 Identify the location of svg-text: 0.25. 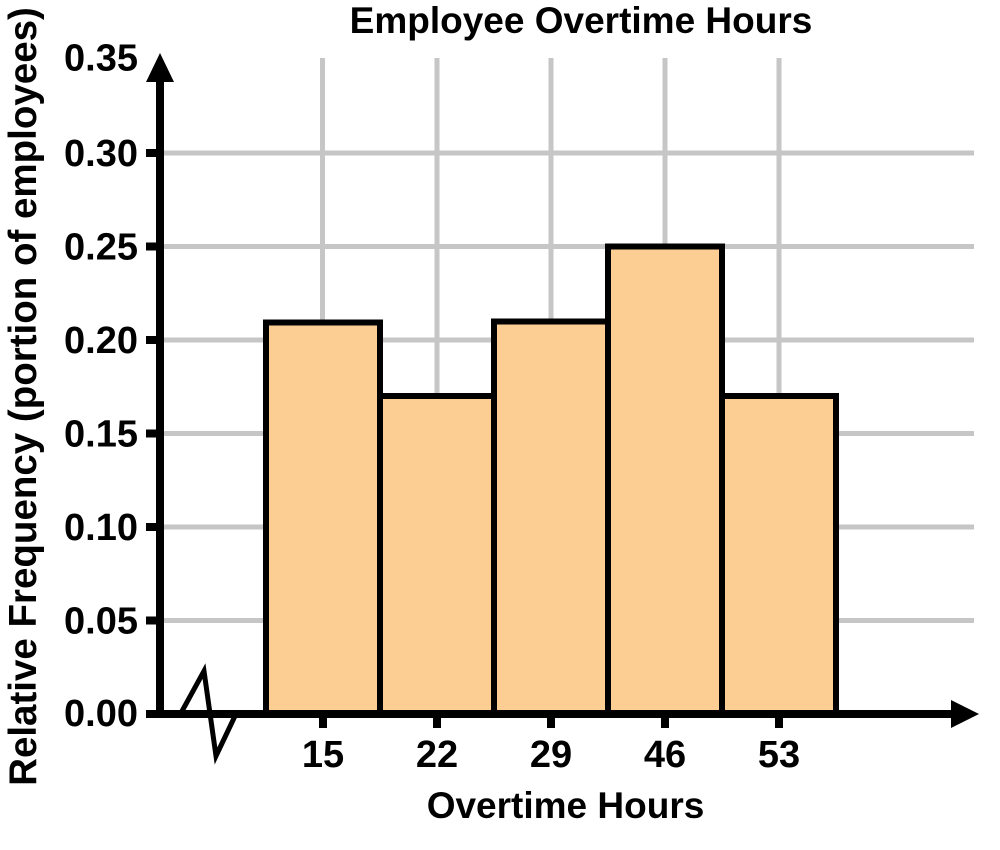
(101, 248).